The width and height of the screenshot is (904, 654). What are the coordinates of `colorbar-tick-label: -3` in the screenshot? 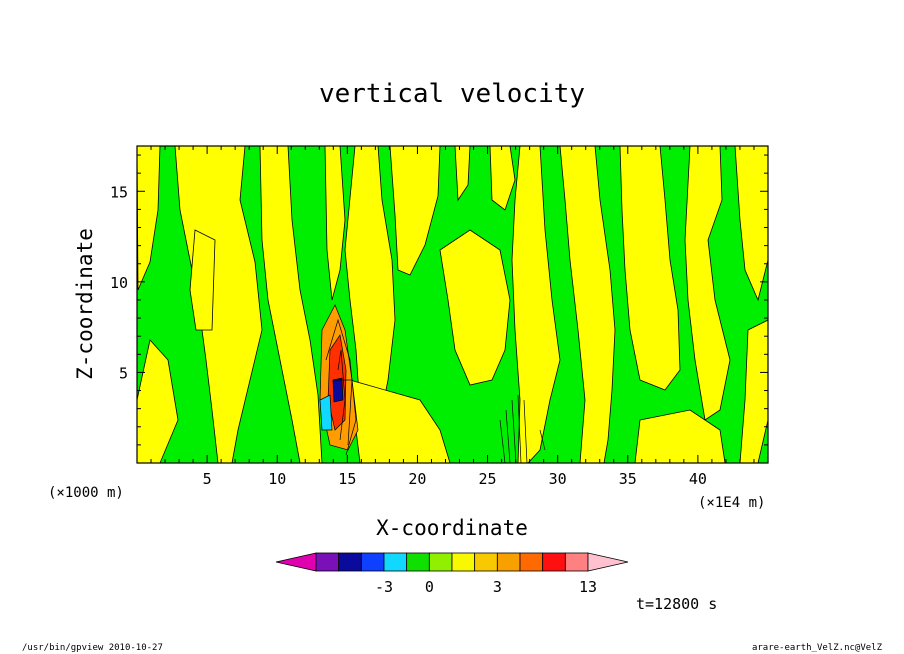 It's located at (384, 587).